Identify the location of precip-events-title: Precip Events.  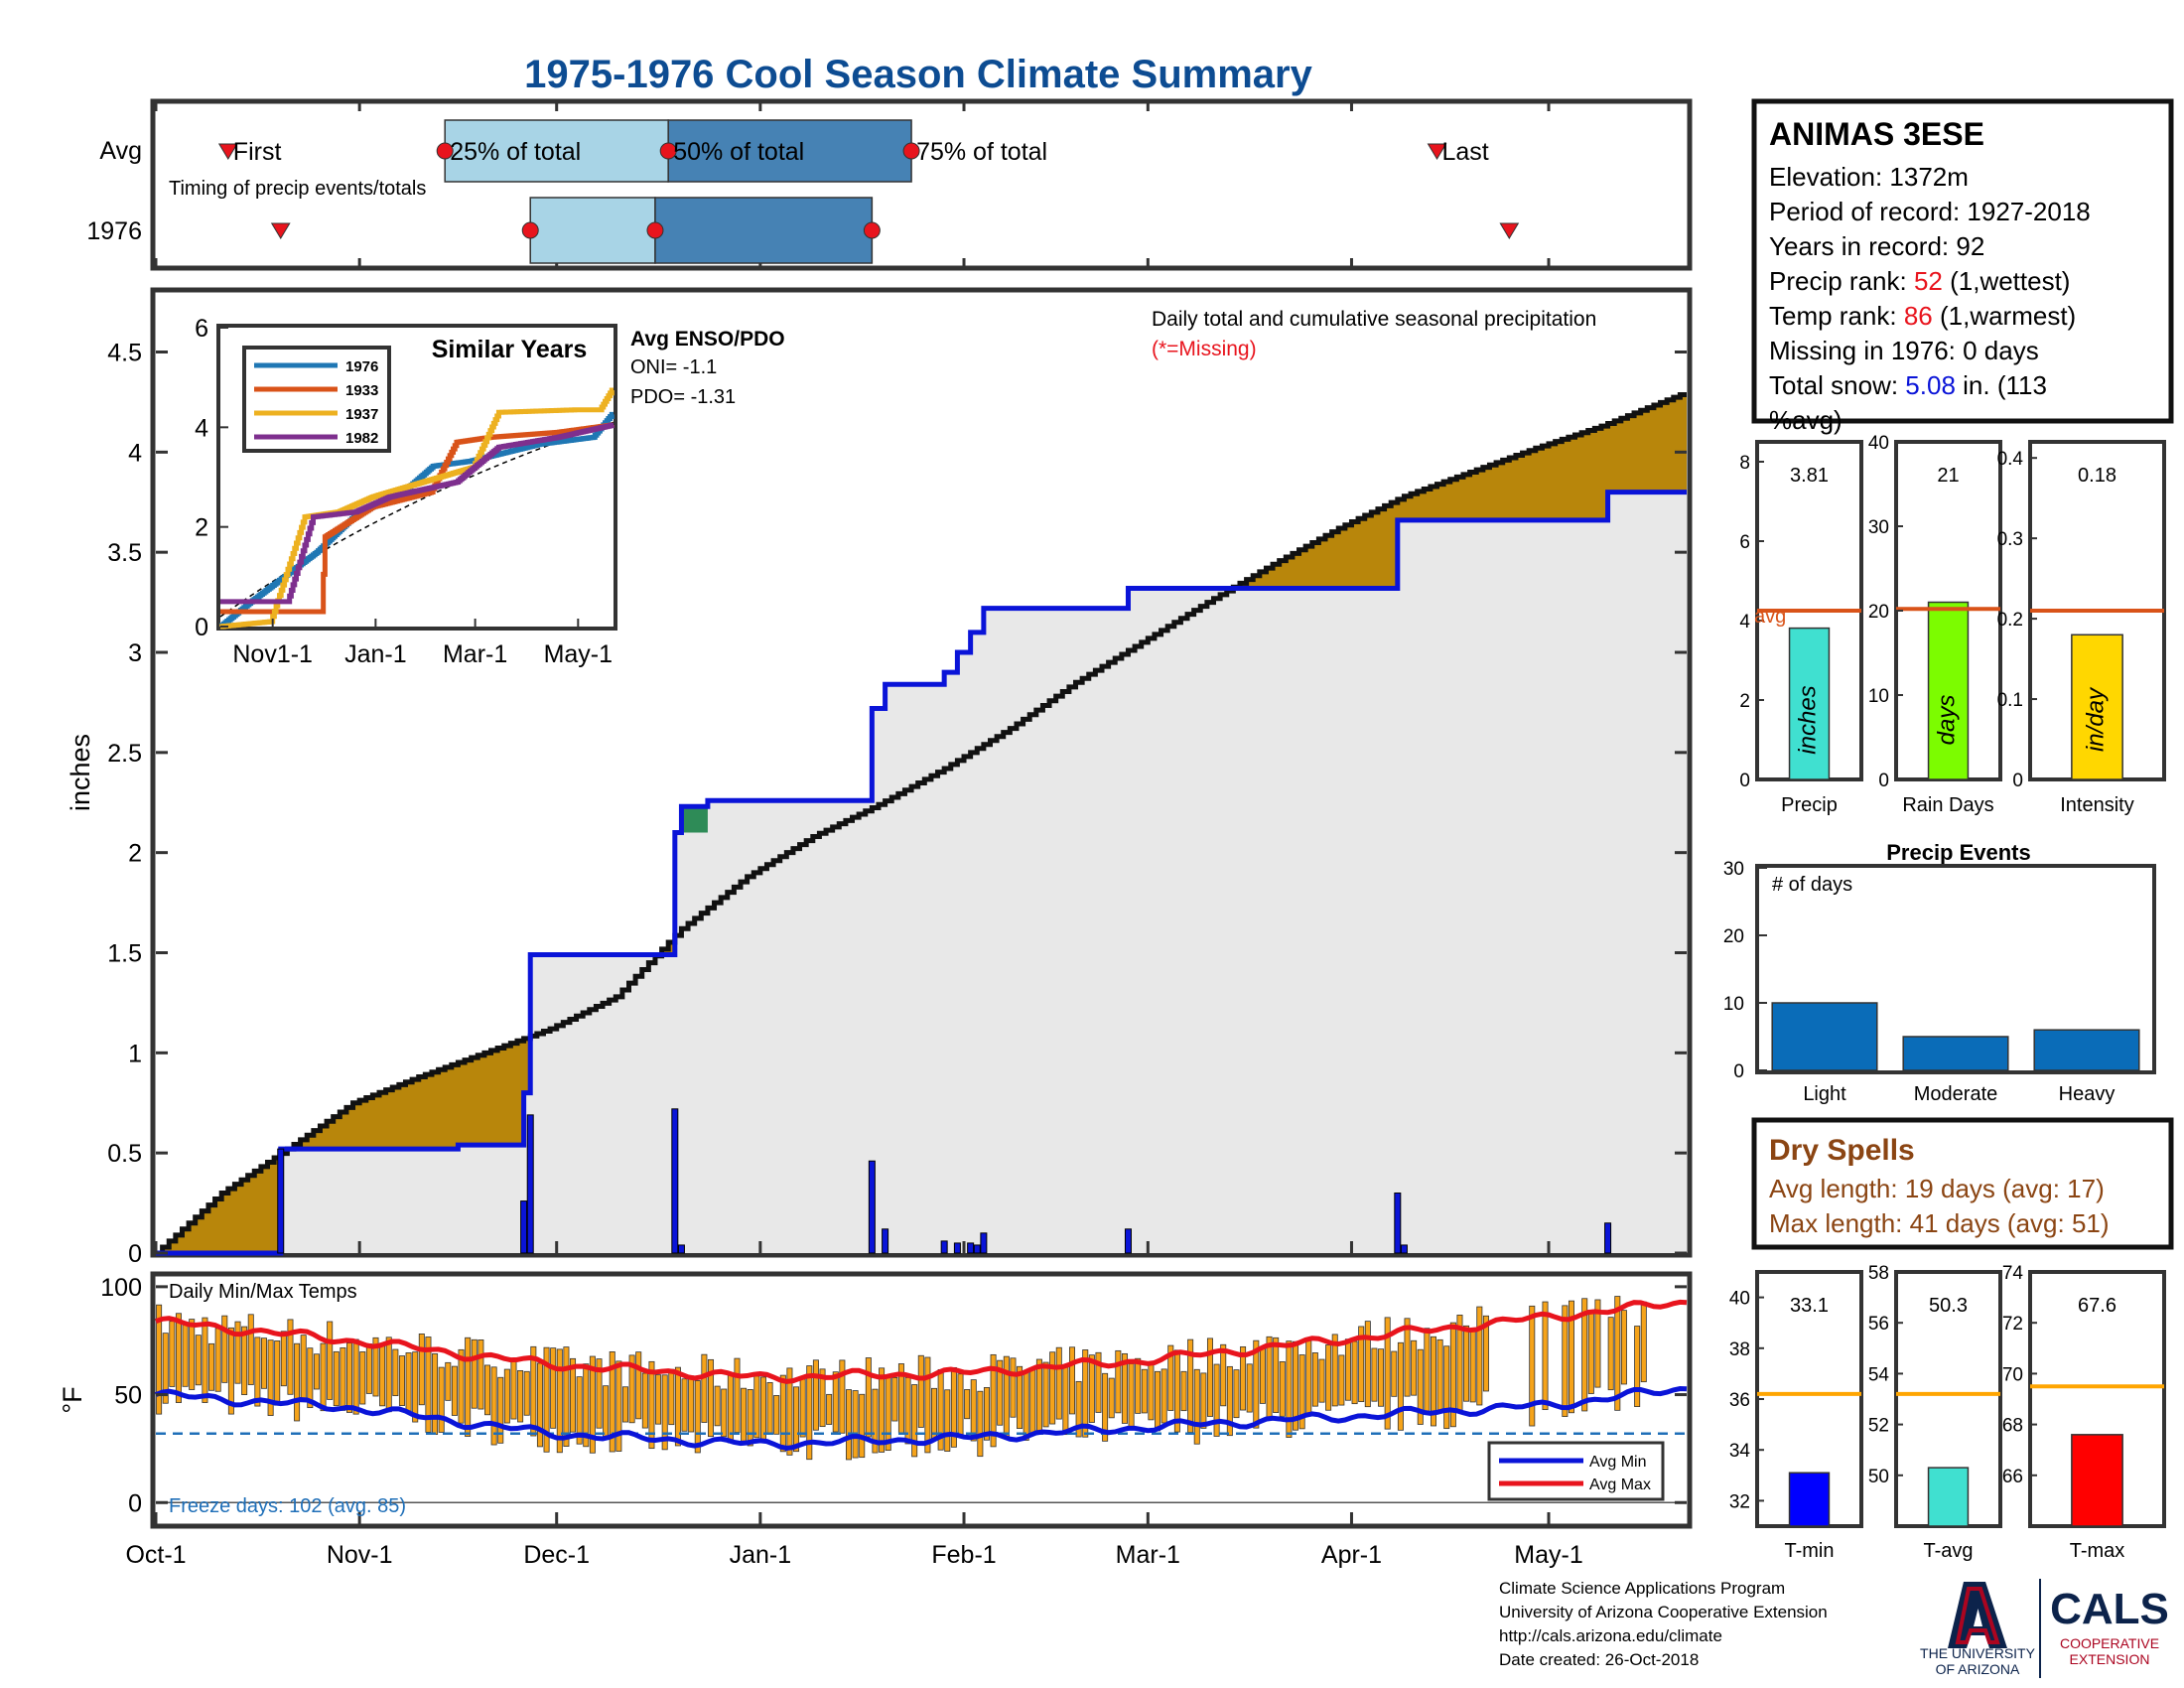
(1958, 852).